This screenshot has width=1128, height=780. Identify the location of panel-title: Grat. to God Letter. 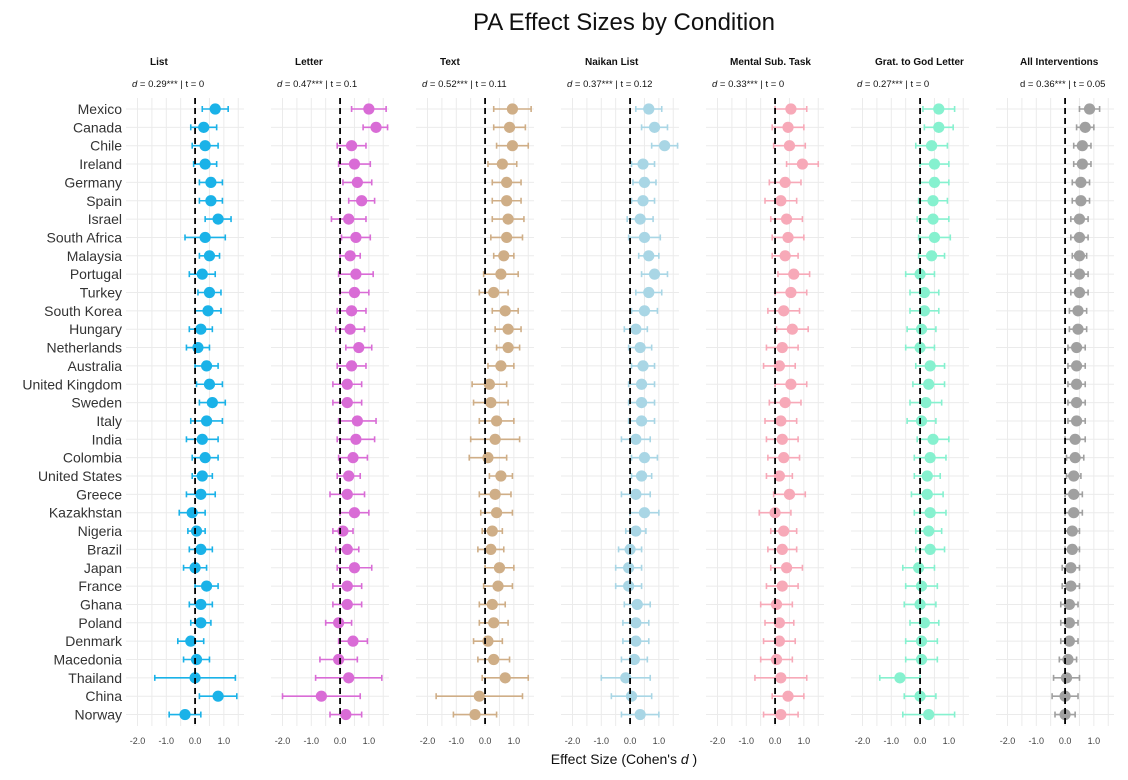
(919, 62).